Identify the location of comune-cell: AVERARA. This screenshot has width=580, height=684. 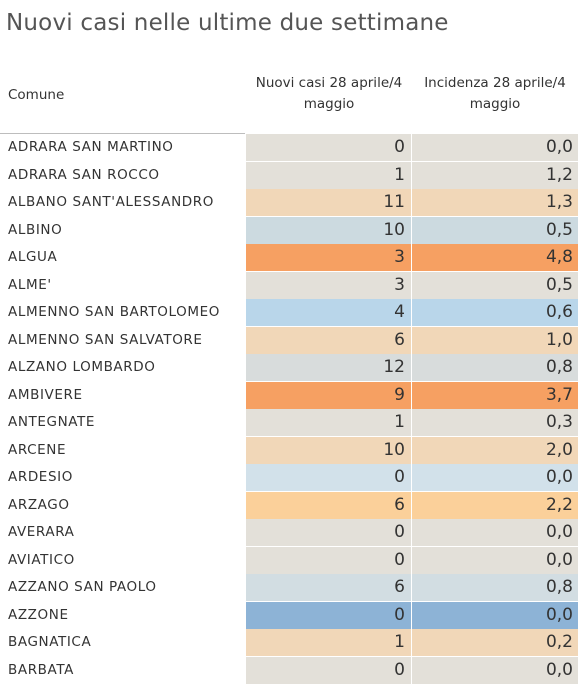
(41, 533).